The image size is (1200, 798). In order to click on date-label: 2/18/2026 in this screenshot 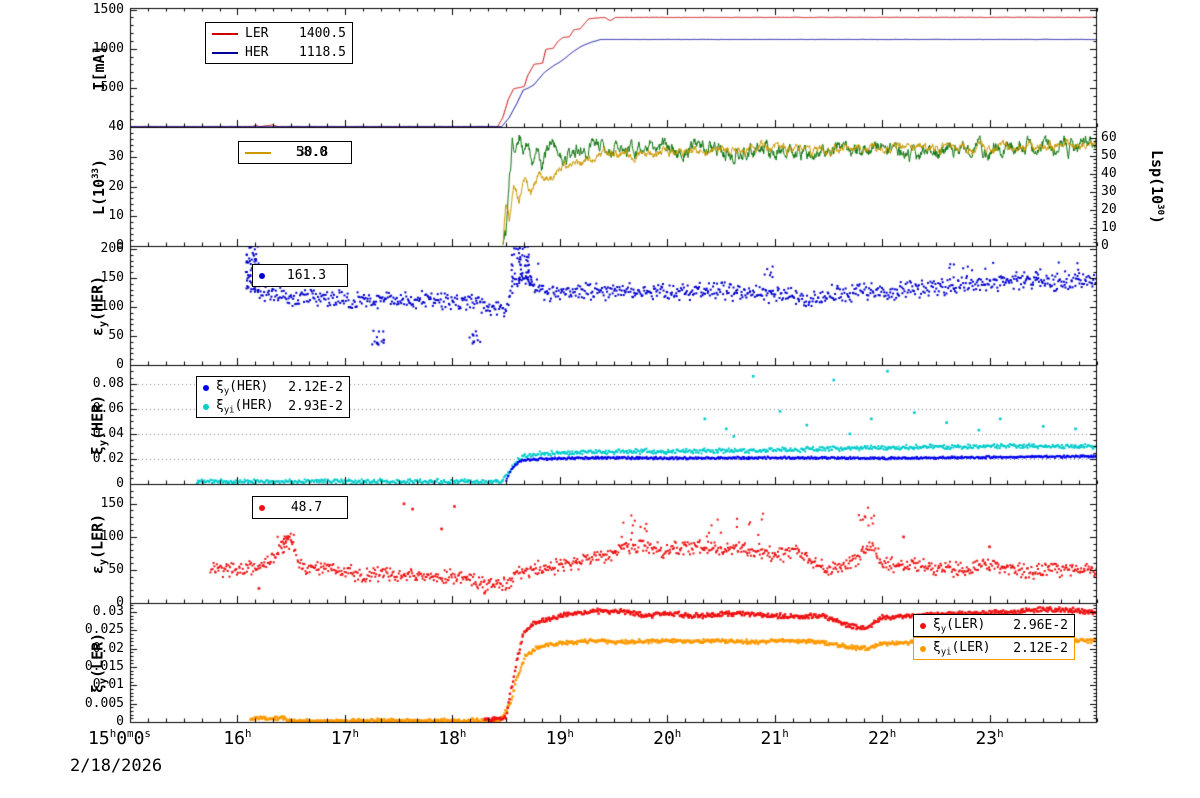, I will do `click(116, 766)`.